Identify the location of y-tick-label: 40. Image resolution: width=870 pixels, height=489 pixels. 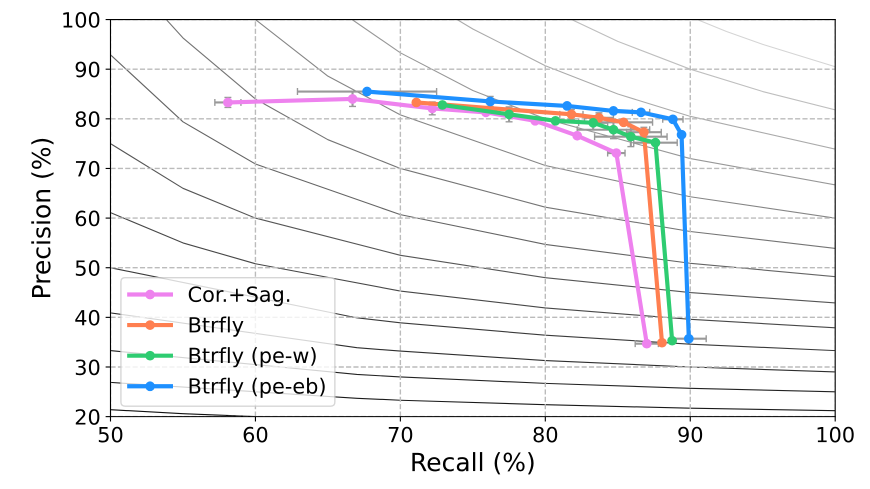
(87, 318).